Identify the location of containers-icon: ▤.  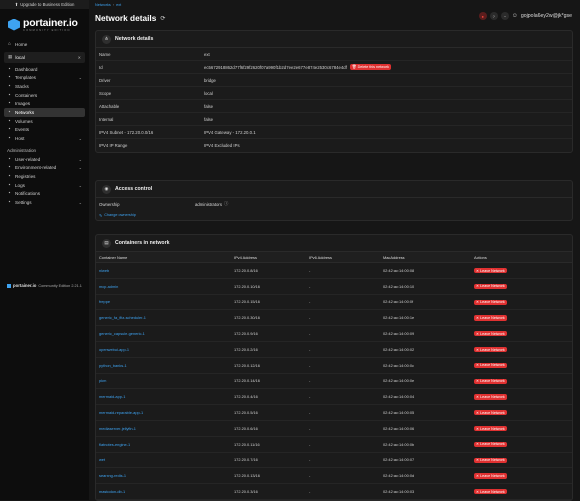
(106, 243).